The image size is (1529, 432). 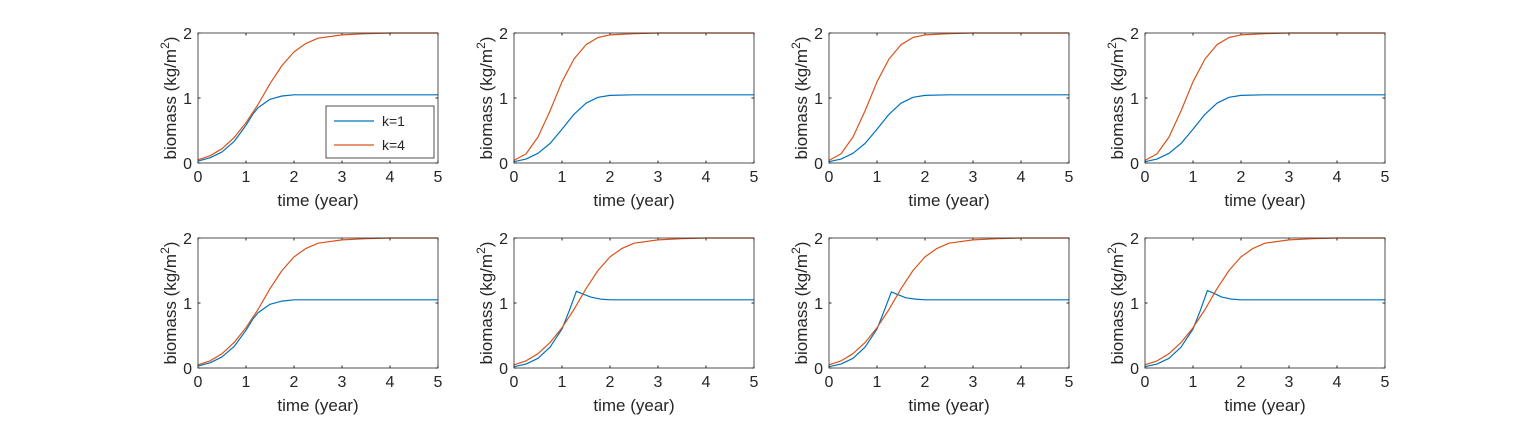 What do you see at coordinates (393, 145) in the screenshot?
I see `legend-entry: k=4` at bounding box center [393, 145].